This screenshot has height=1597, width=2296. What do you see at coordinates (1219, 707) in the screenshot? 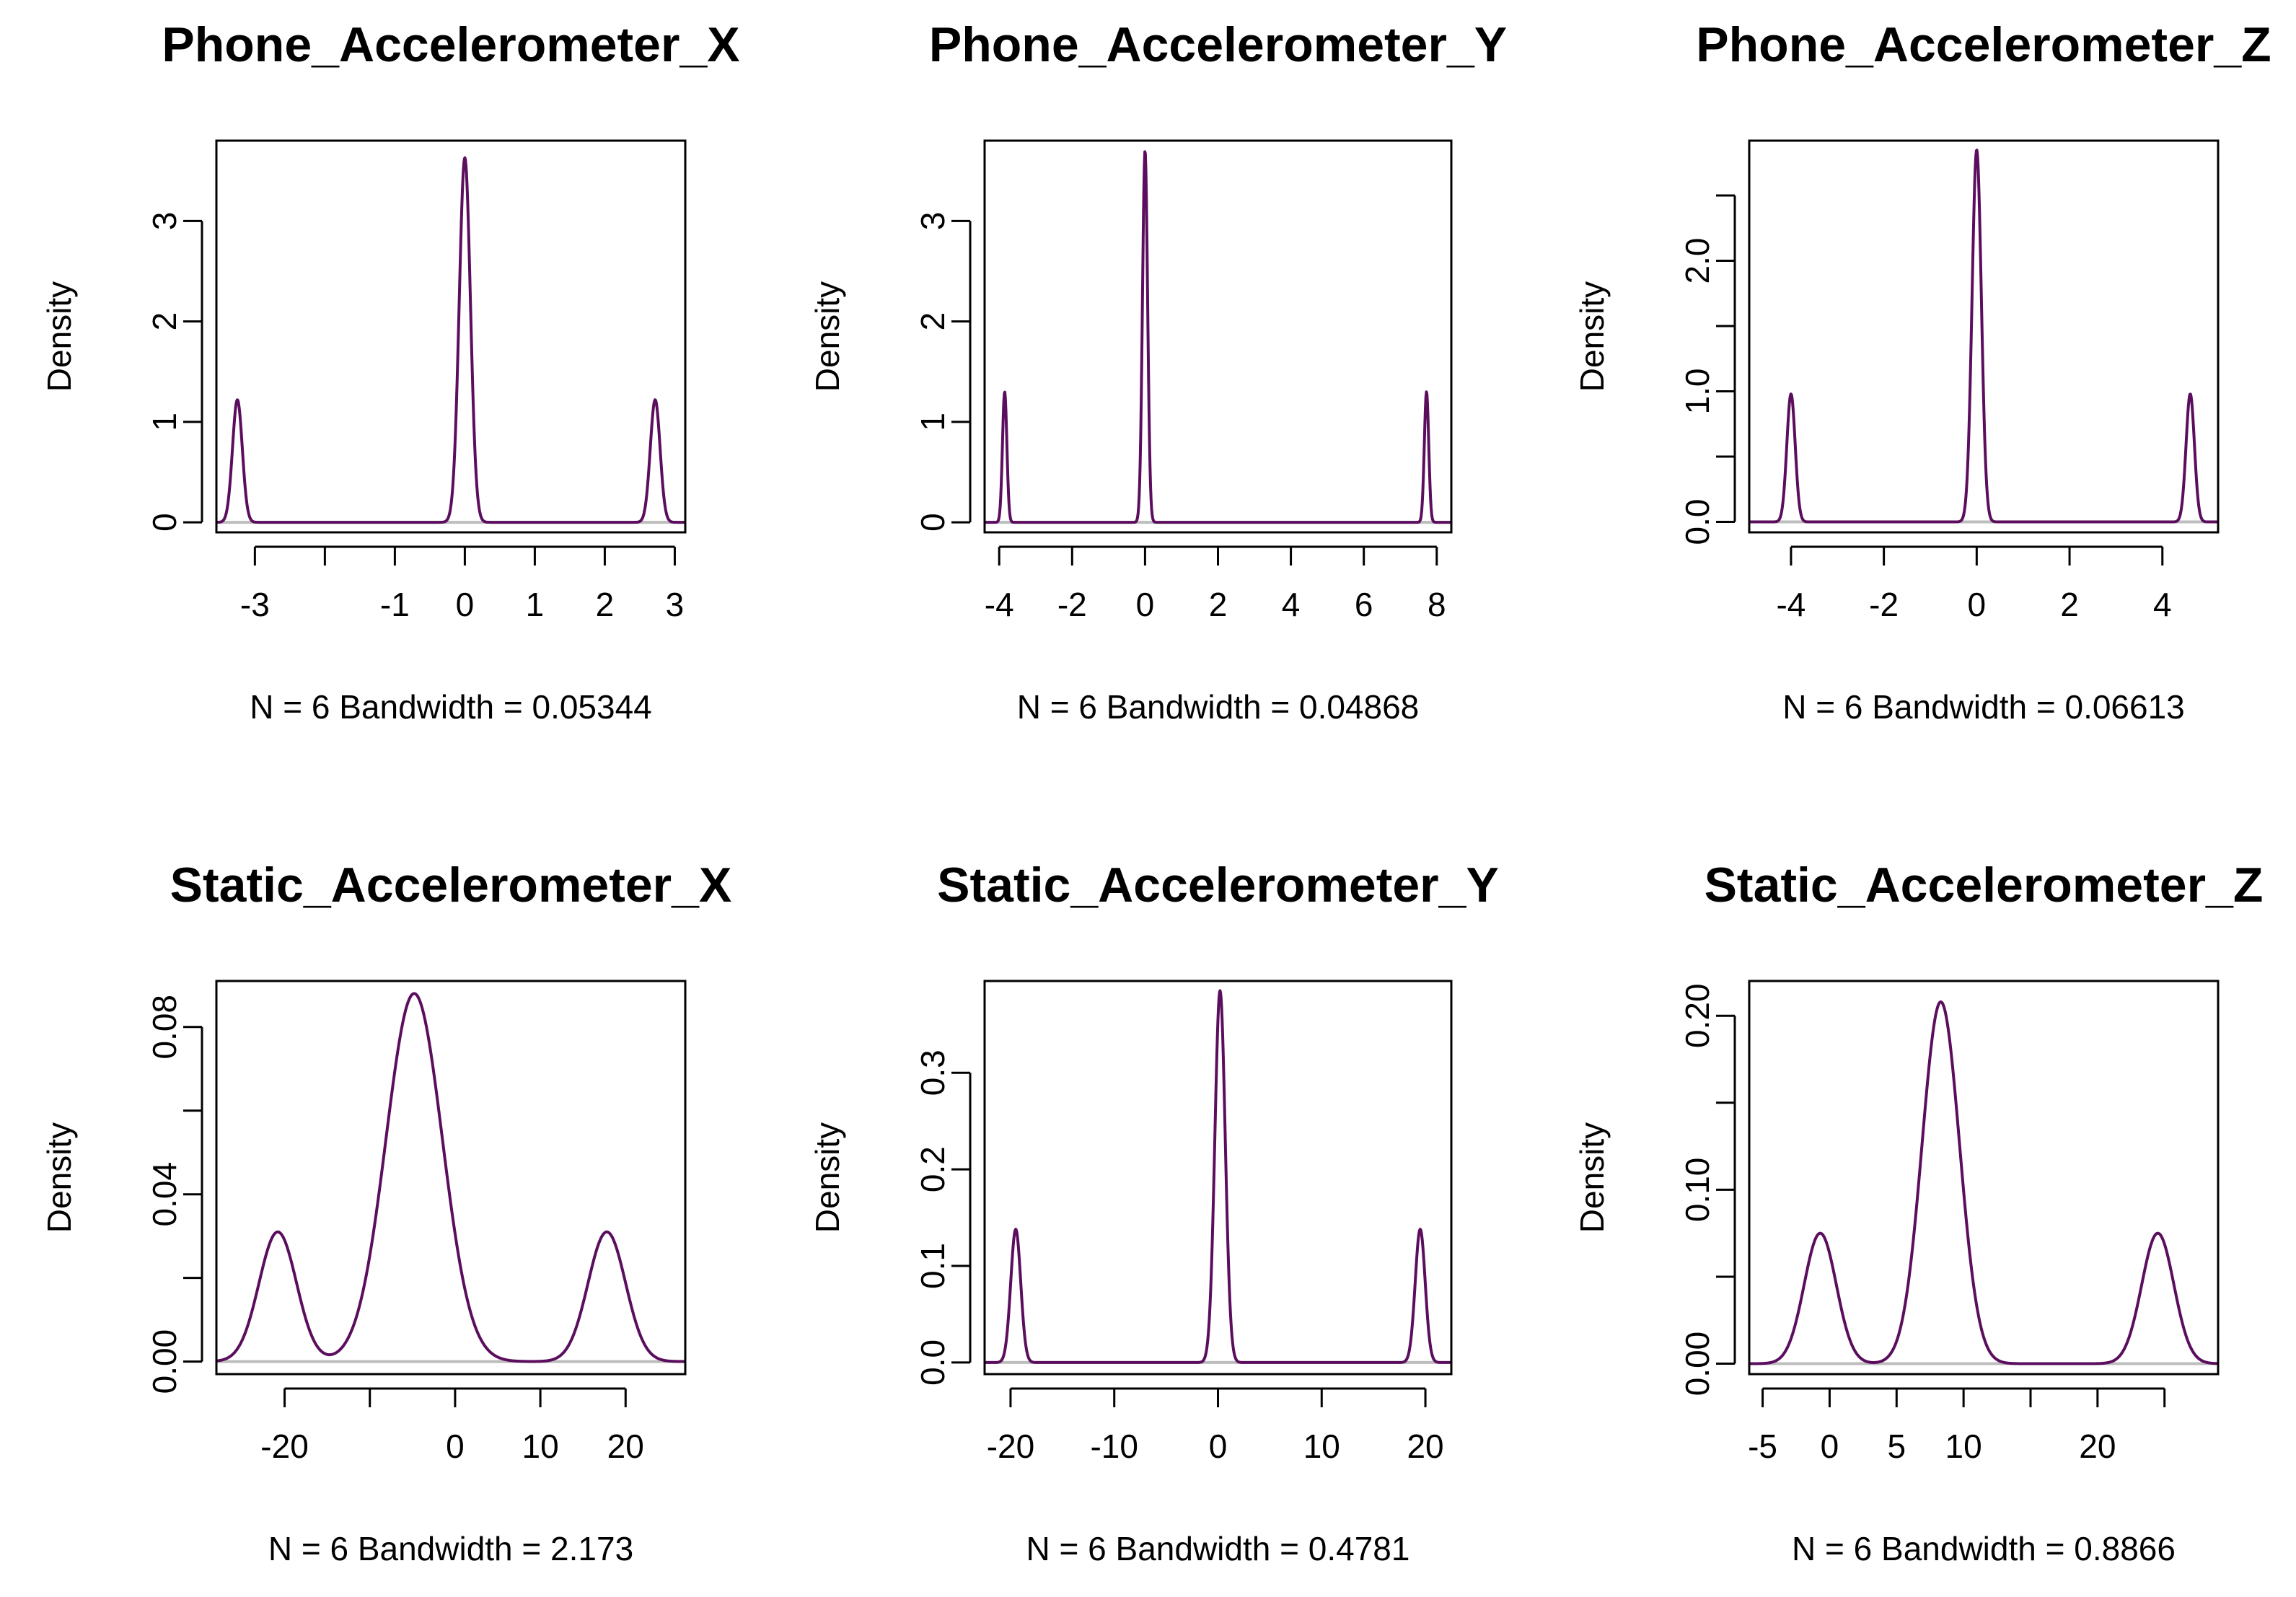
I see `x-axis-label: N = 6 Bandwidth = 0.04868` at bounding box center [1219, 707].